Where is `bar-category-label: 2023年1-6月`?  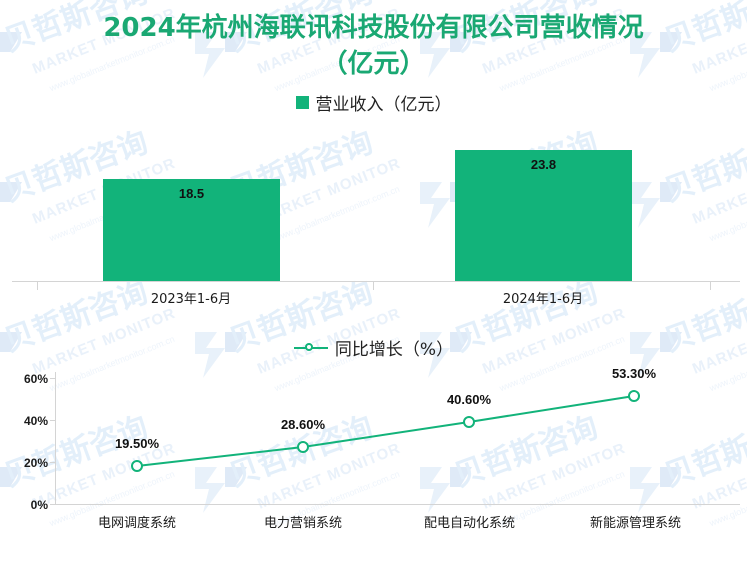
bar-category-label: 2023年1-6月 is located at coordinates (191, 299).